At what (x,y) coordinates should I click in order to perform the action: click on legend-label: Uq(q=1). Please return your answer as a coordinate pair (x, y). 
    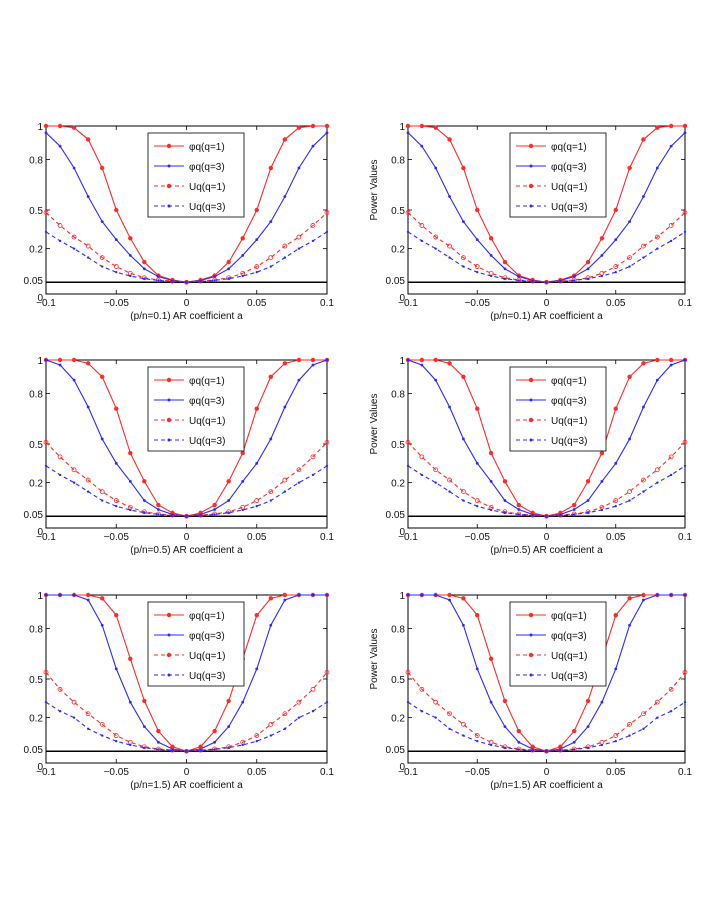
    Looking at the image, I should click on (207, 421).